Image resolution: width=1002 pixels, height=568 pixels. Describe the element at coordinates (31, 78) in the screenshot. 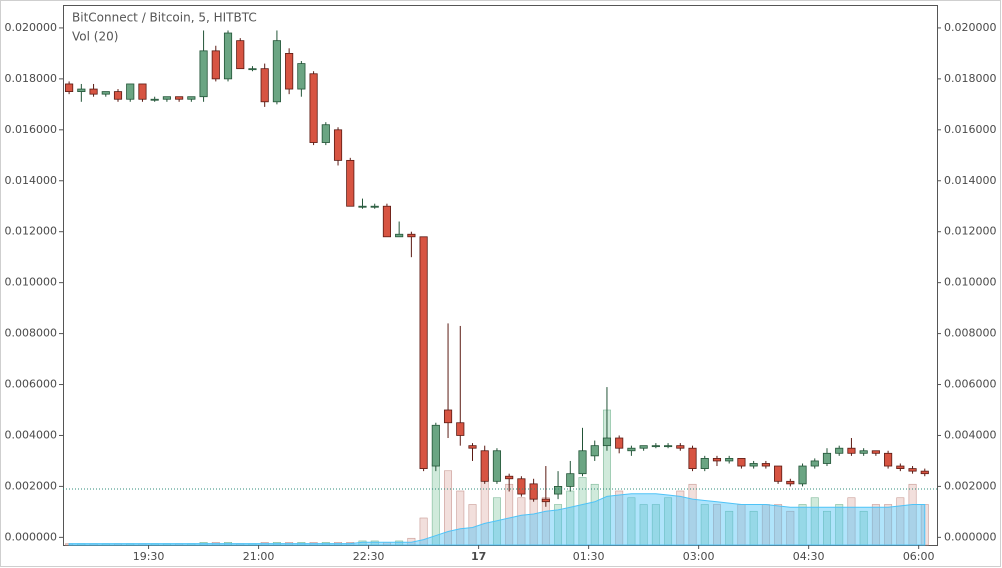

I see `y-tick-label: 0.018000` at that location.